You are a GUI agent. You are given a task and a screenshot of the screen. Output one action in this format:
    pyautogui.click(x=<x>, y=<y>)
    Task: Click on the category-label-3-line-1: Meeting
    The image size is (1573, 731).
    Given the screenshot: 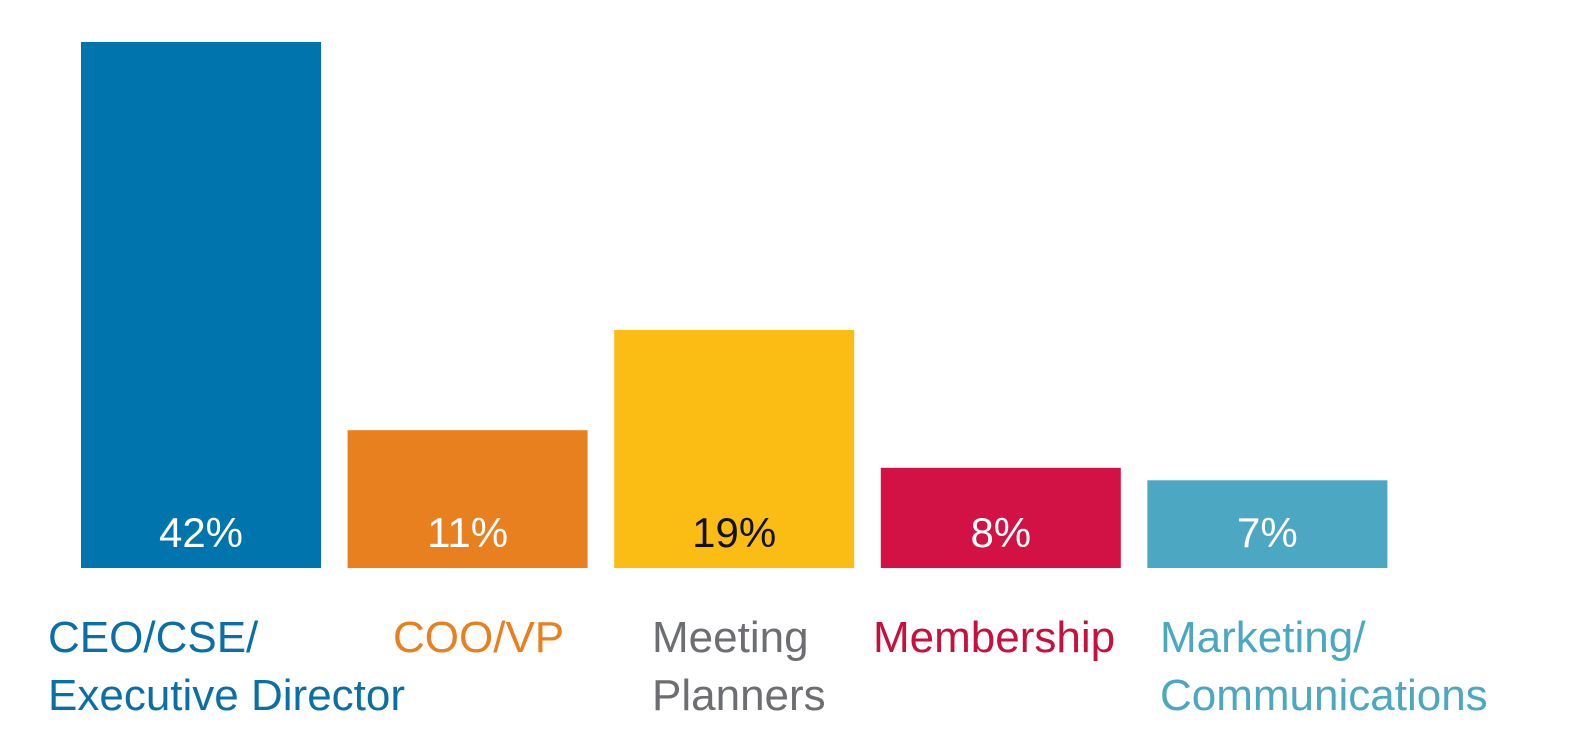 What is the action you would take?
    pyautogui.click(x=730, y=637)
    